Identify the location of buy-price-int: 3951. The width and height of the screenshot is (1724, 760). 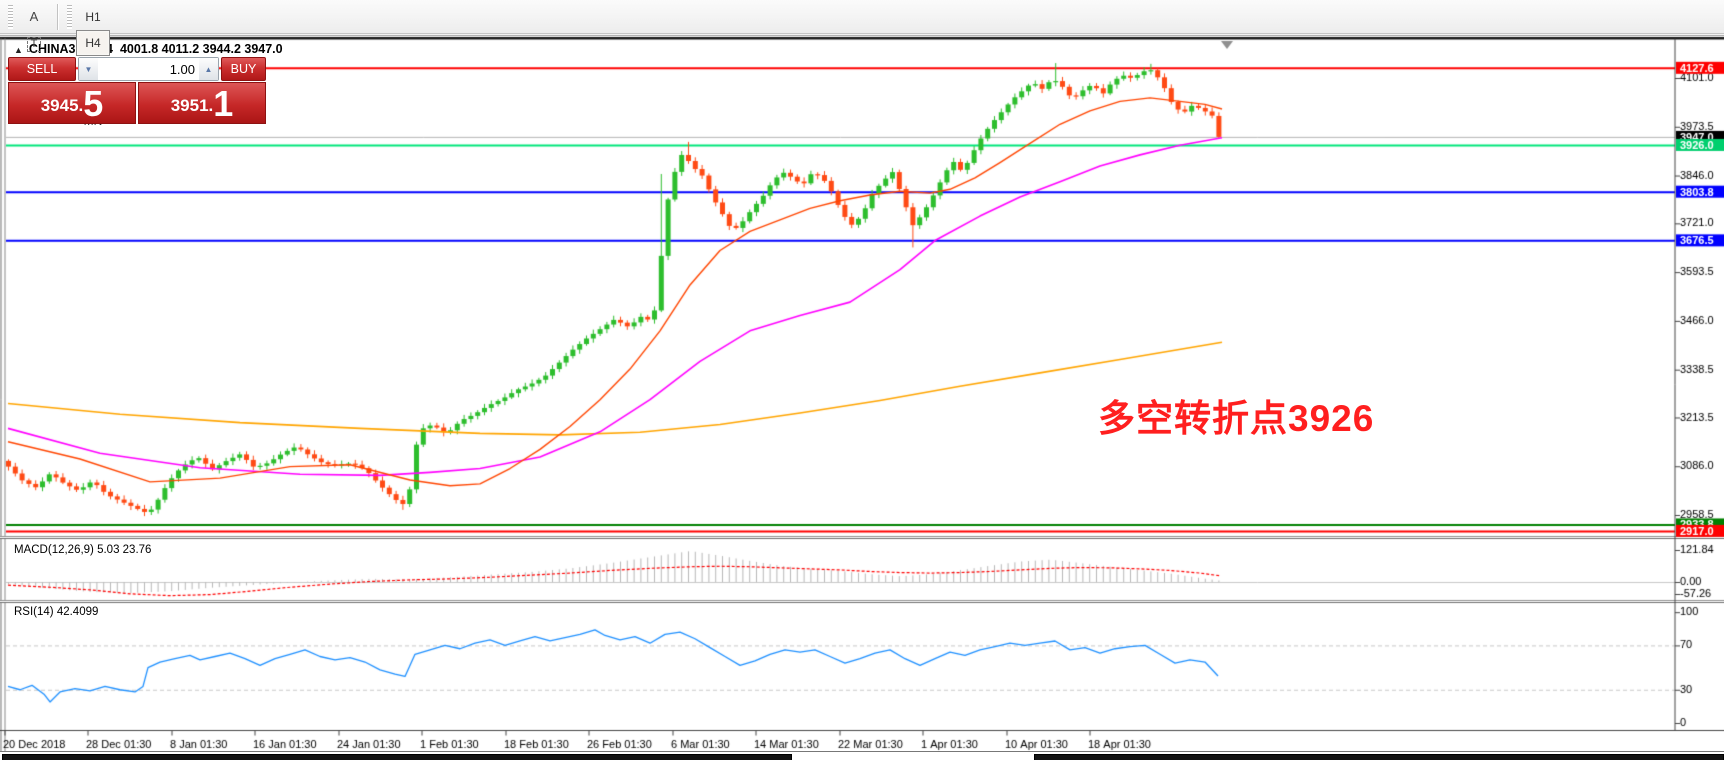
(189, 105).